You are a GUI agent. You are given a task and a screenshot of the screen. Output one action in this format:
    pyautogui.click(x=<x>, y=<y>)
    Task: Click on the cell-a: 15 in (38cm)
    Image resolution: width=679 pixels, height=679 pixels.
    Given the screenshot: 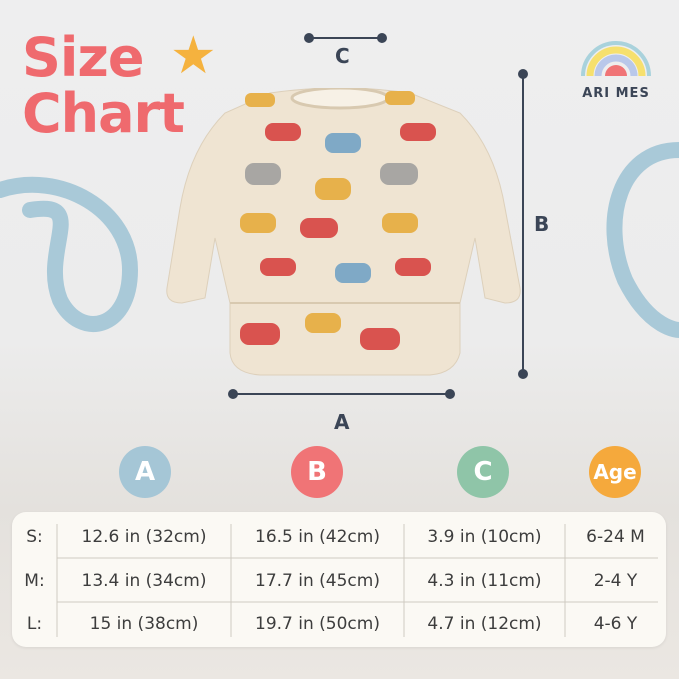 What is the action you would take?
    pyautogui.click(x=144, y=623)
    